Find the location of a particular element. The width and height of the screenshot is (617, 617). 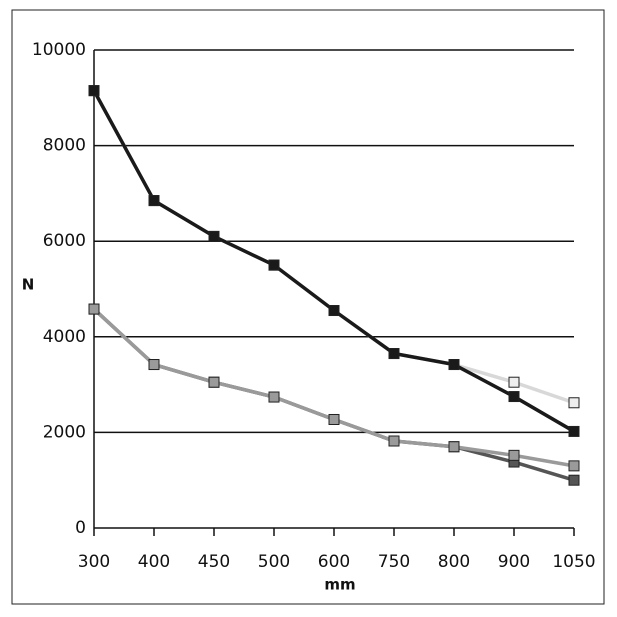

x-tick-label: 750 is located at coordinates (394, 562).